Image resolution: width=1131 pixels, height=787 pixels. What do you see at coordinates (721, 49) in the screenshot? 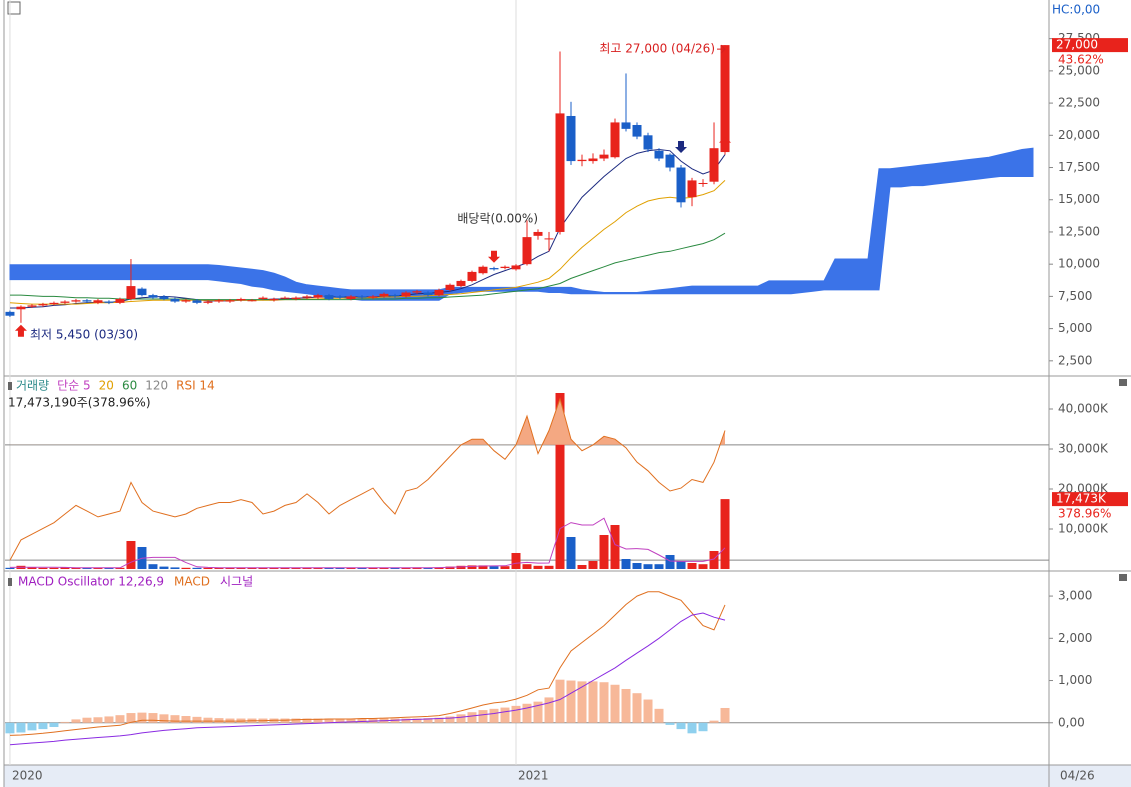
I see `arrow` at bounding box center [721, 49].